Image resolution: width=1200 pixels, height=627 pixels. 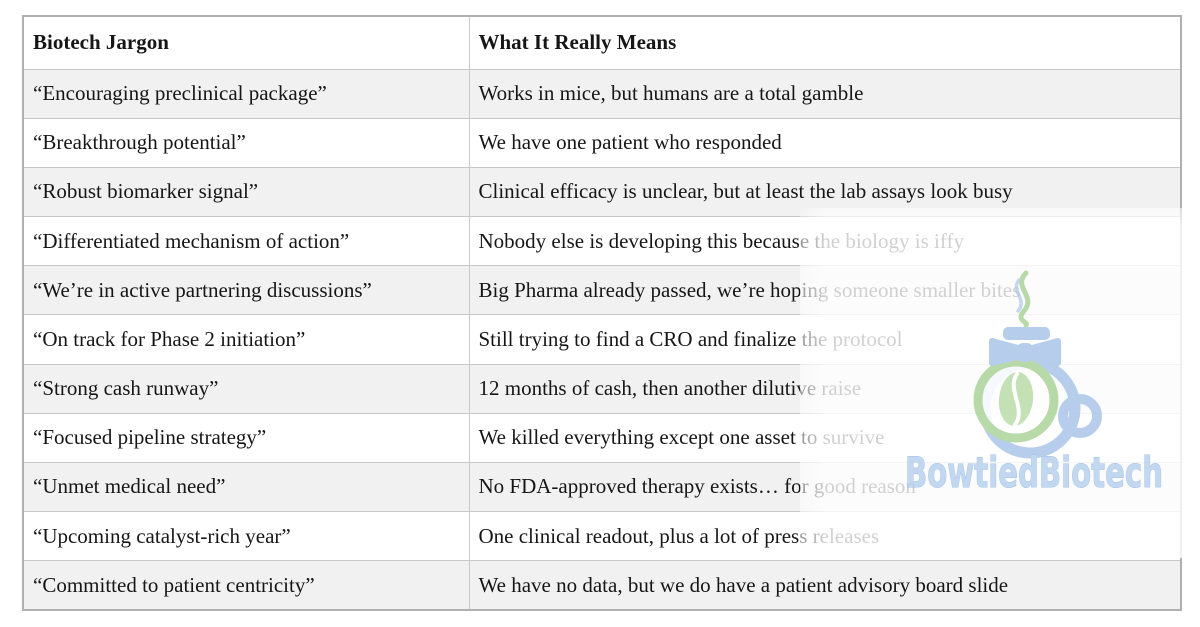 I want to click on cell-jargon: “Robust biomarker signal”, so click(x=246, y=192).